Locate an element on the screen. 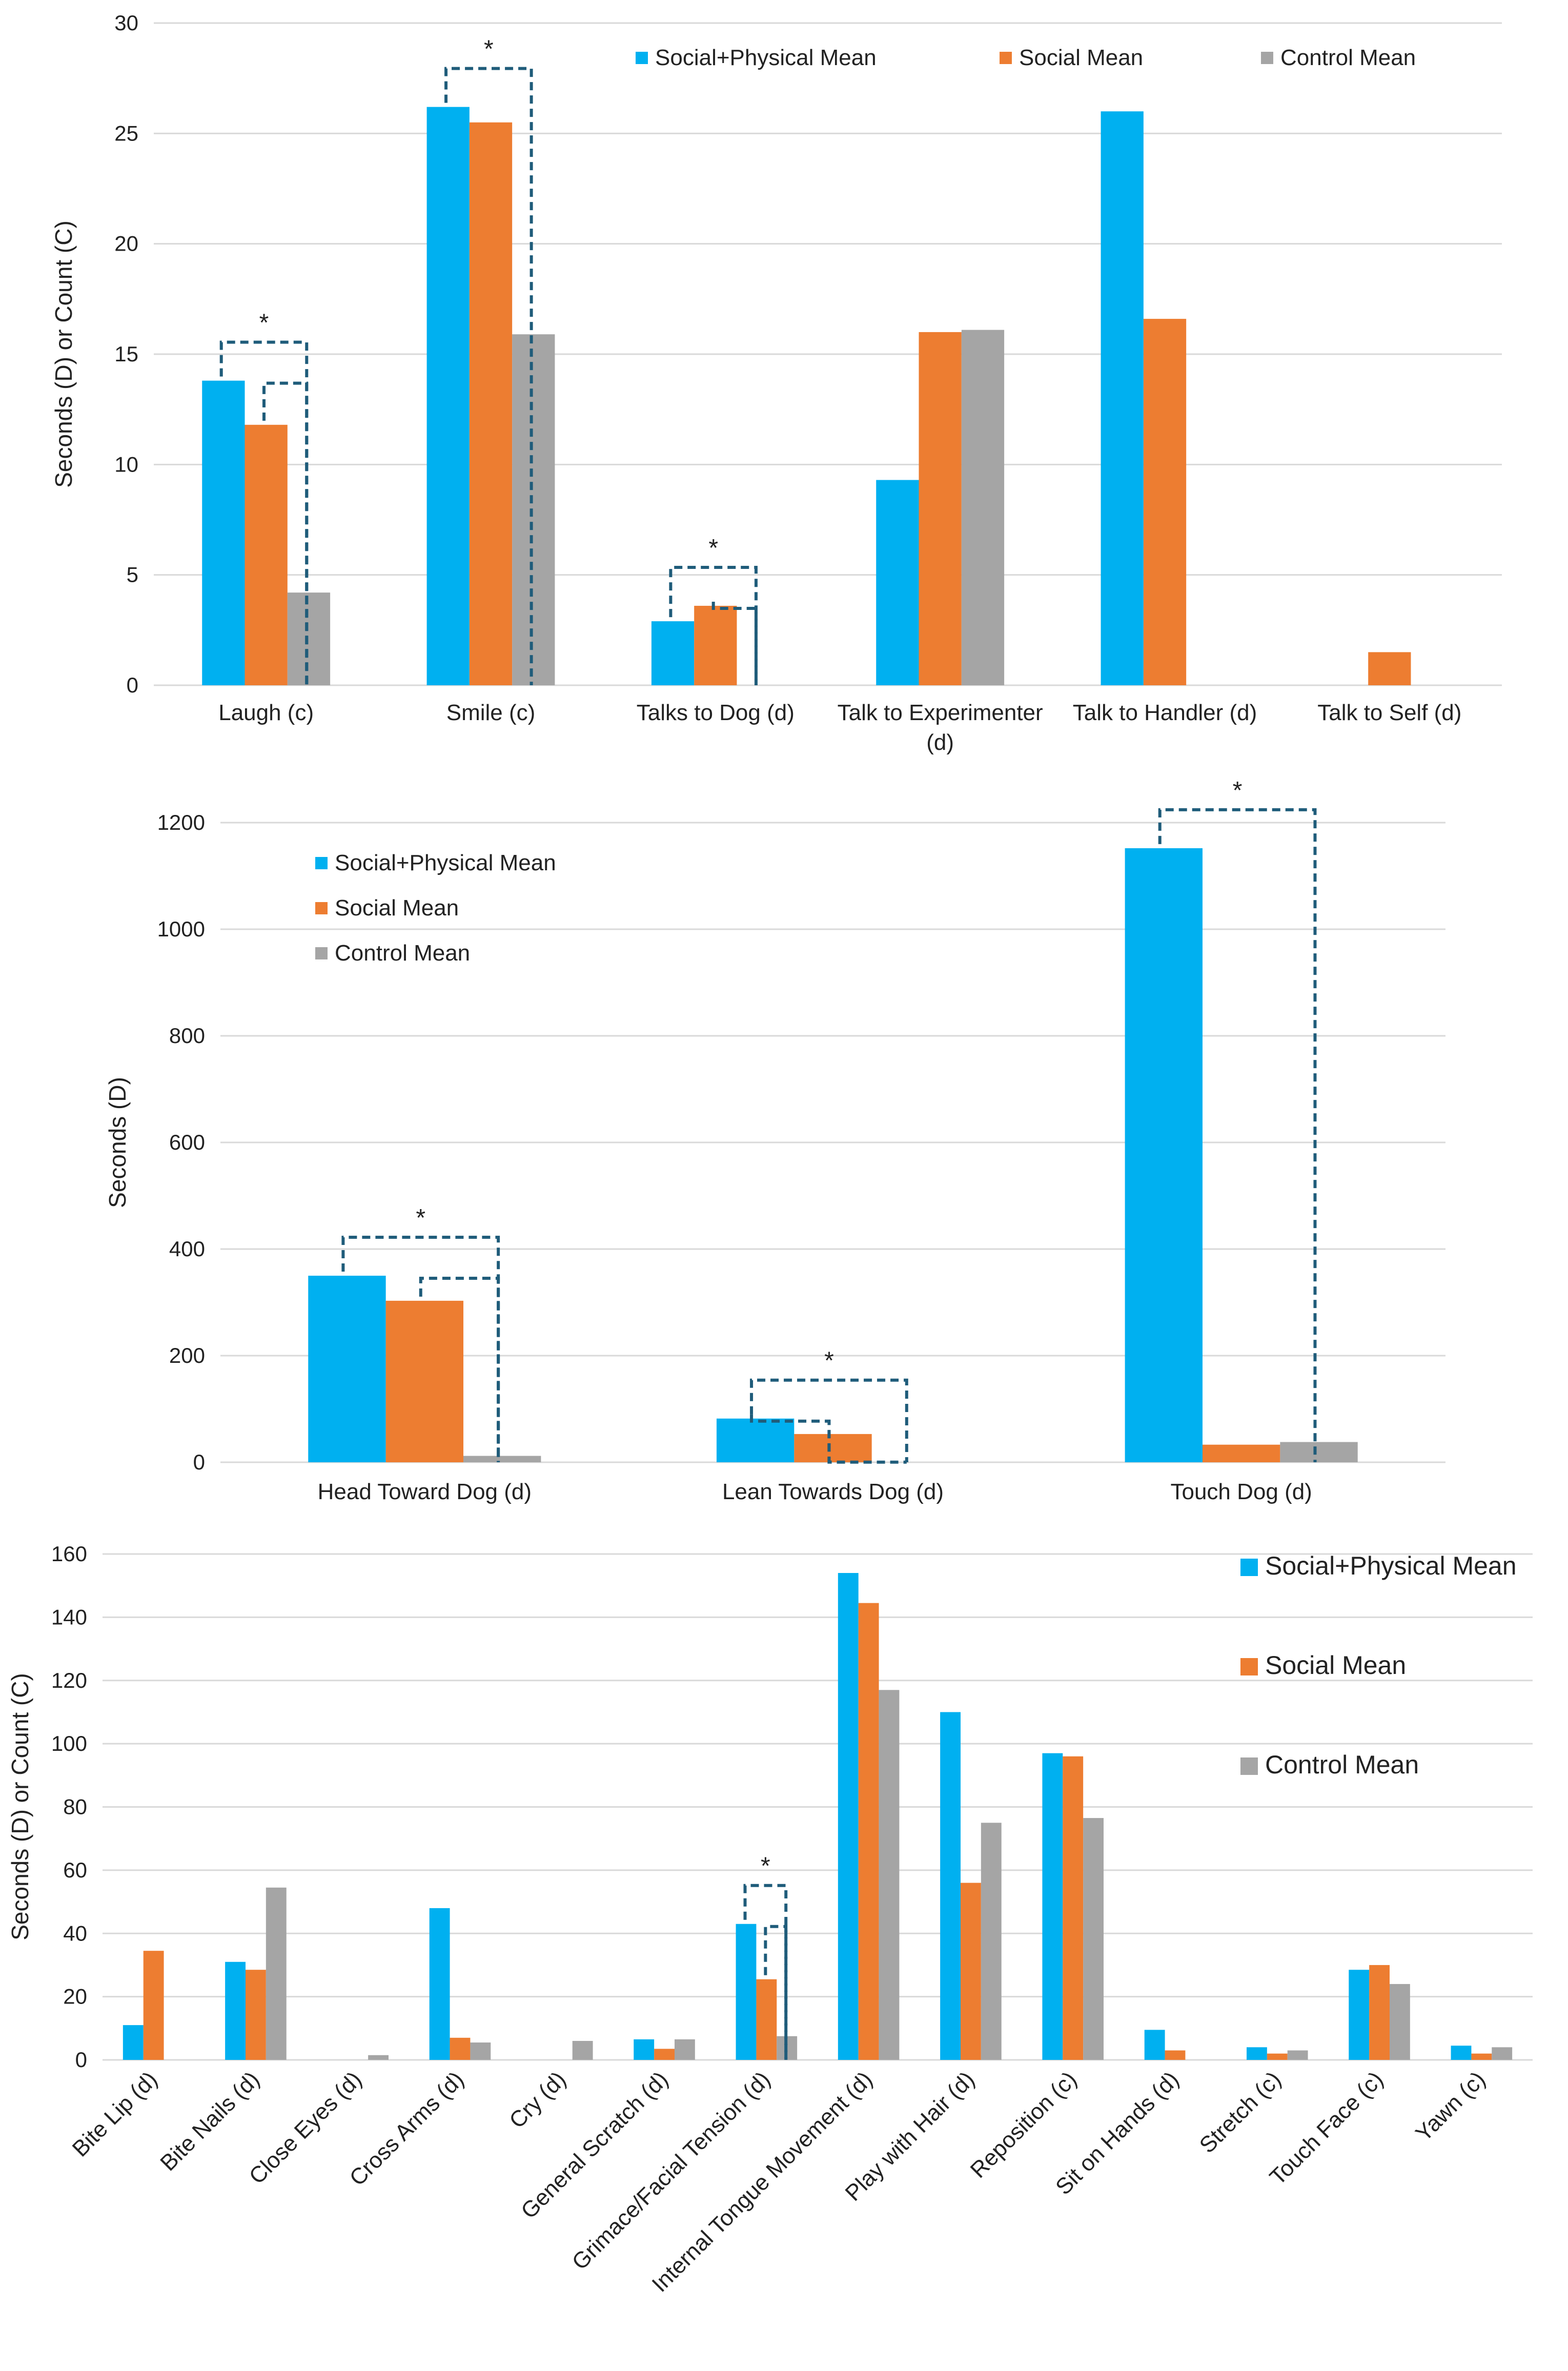 This screenshot has height=2371, width=1568. bar-control-mean-reposition-c is located at coordinates (1093, 1939).